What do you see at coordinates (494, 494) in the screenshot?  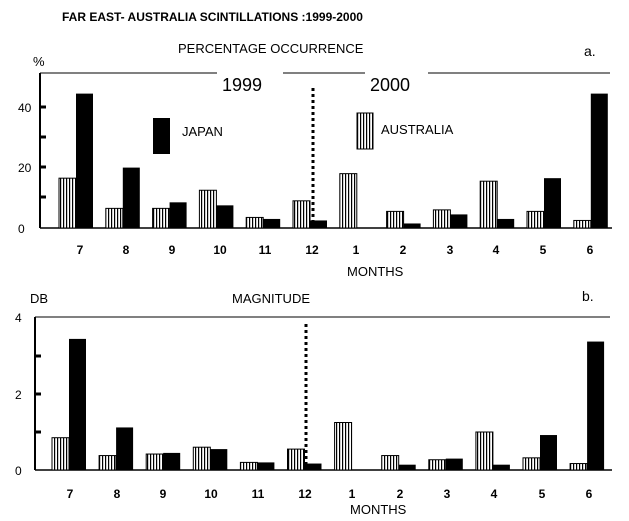 I see `panel-b-month-label: 4` at bounding box center [494, 494].